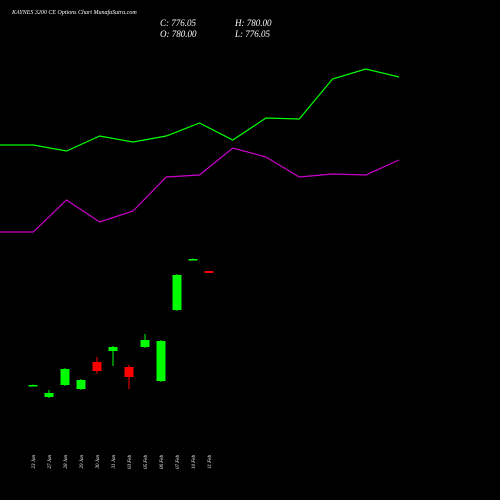 This screenshot has width=500, height=500. Describe the element at coordinates (178, 23) in the screenshot. I see `summary-close: C: 776.05` at that location.